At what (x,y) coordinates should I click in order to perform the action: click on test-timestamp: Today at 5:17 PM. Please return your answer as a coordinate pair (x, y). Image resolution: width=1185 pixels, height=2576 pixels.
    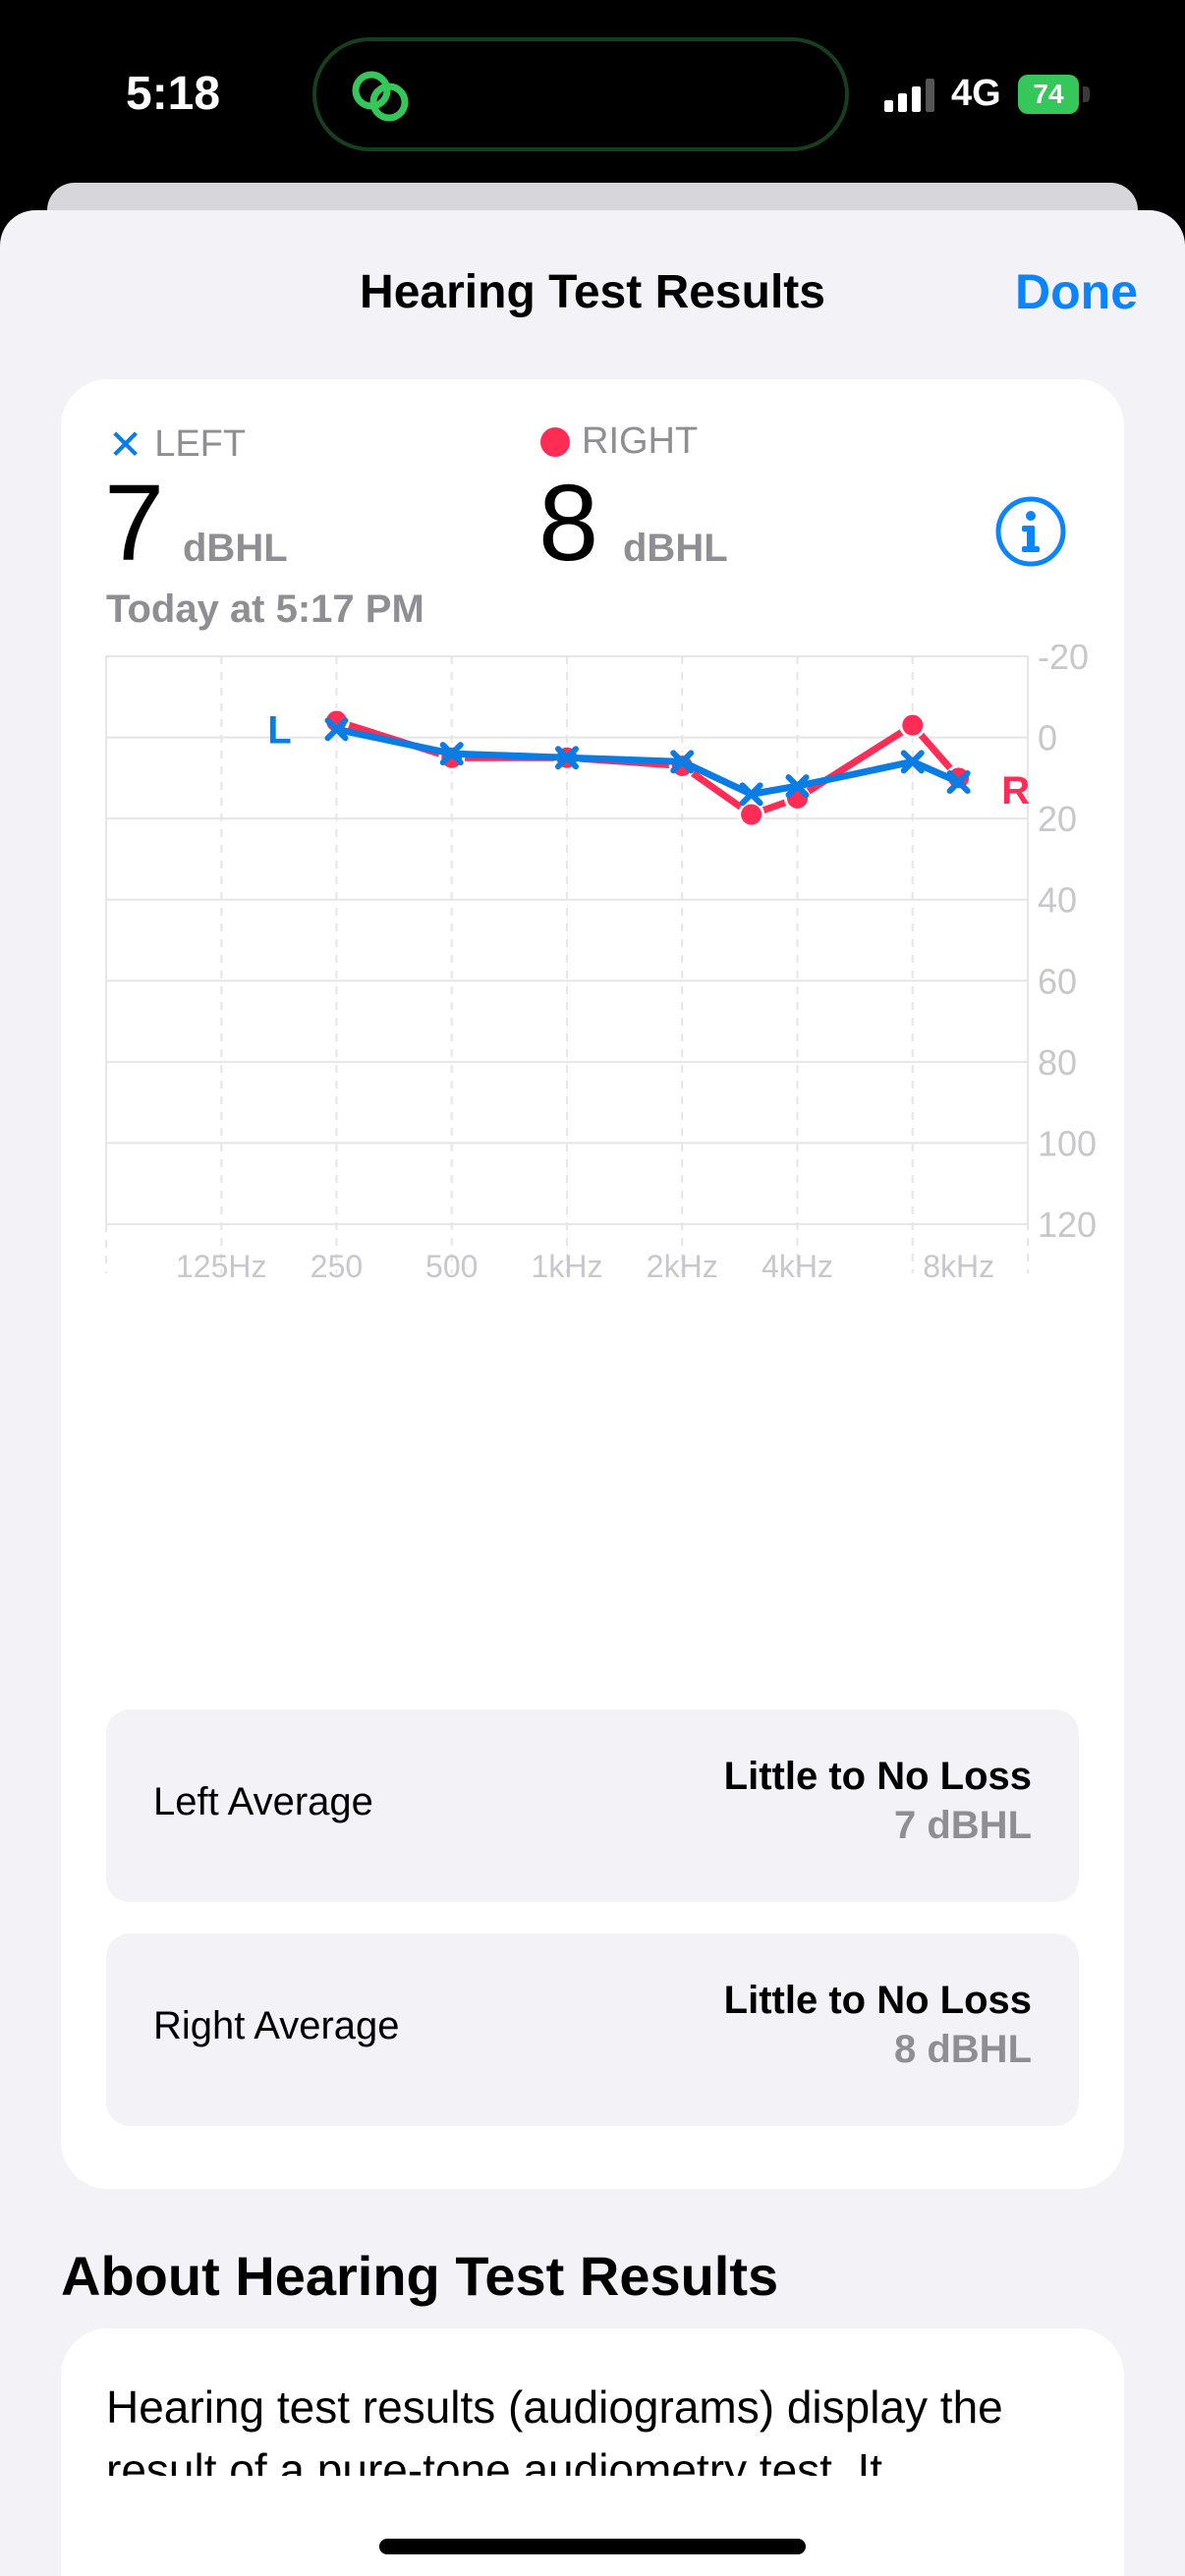
    Looking at the image, I should click on (265, 609).